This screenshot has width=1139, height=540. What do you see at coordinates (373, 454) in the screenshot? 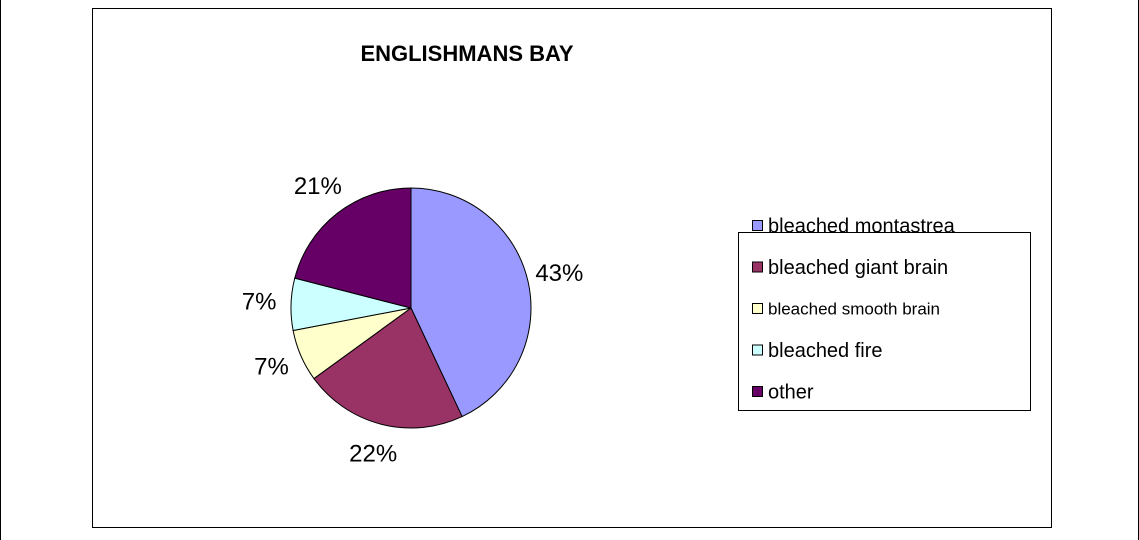
I see `data-label: 22%` at bounding box center [373, 454].